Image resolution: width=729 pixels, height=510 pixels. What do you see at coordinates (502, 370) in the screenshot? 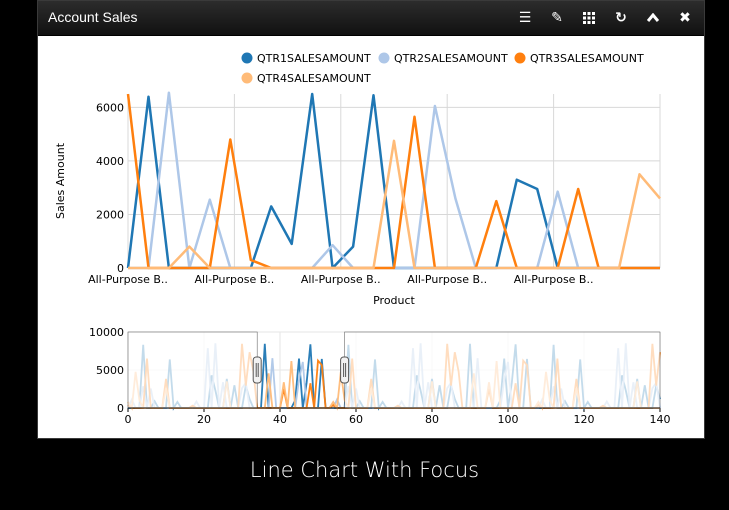
I see `context-mask-right` at bounding box center [502, 370].